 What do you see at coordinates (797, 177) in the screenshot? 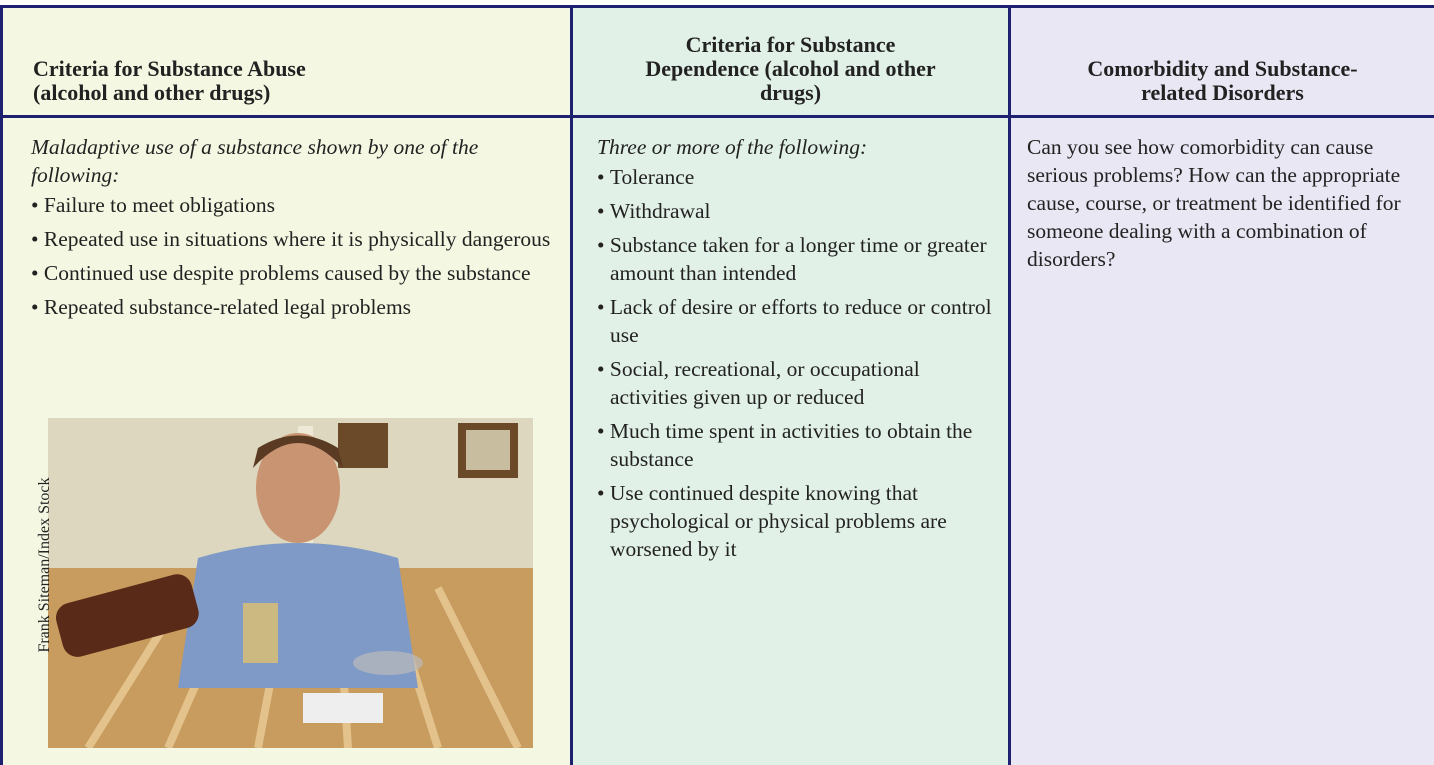
I see `criterion: Tolerance` at bounding box center [797, 177].